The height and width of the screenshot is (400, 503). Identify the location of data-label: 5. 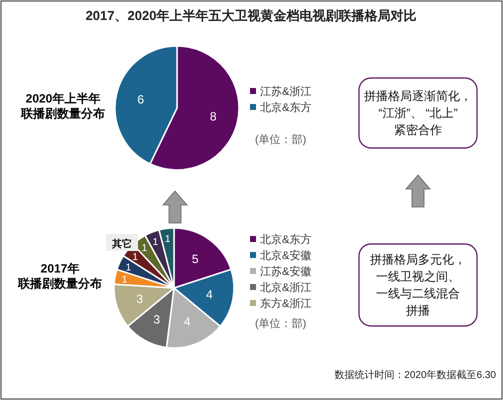
(195, 259).